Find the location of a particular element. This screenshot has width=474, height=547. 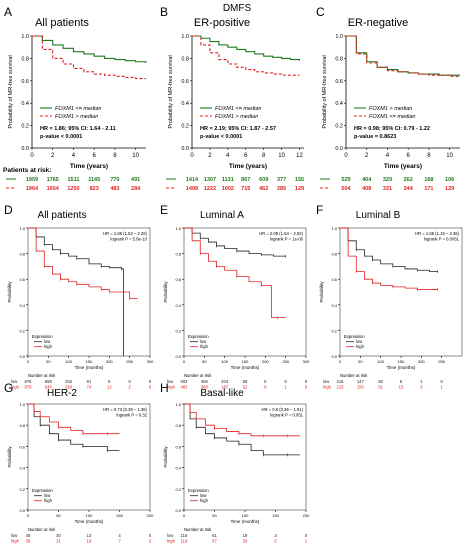

risk-value: 875 is located at coordinates (29, 387).